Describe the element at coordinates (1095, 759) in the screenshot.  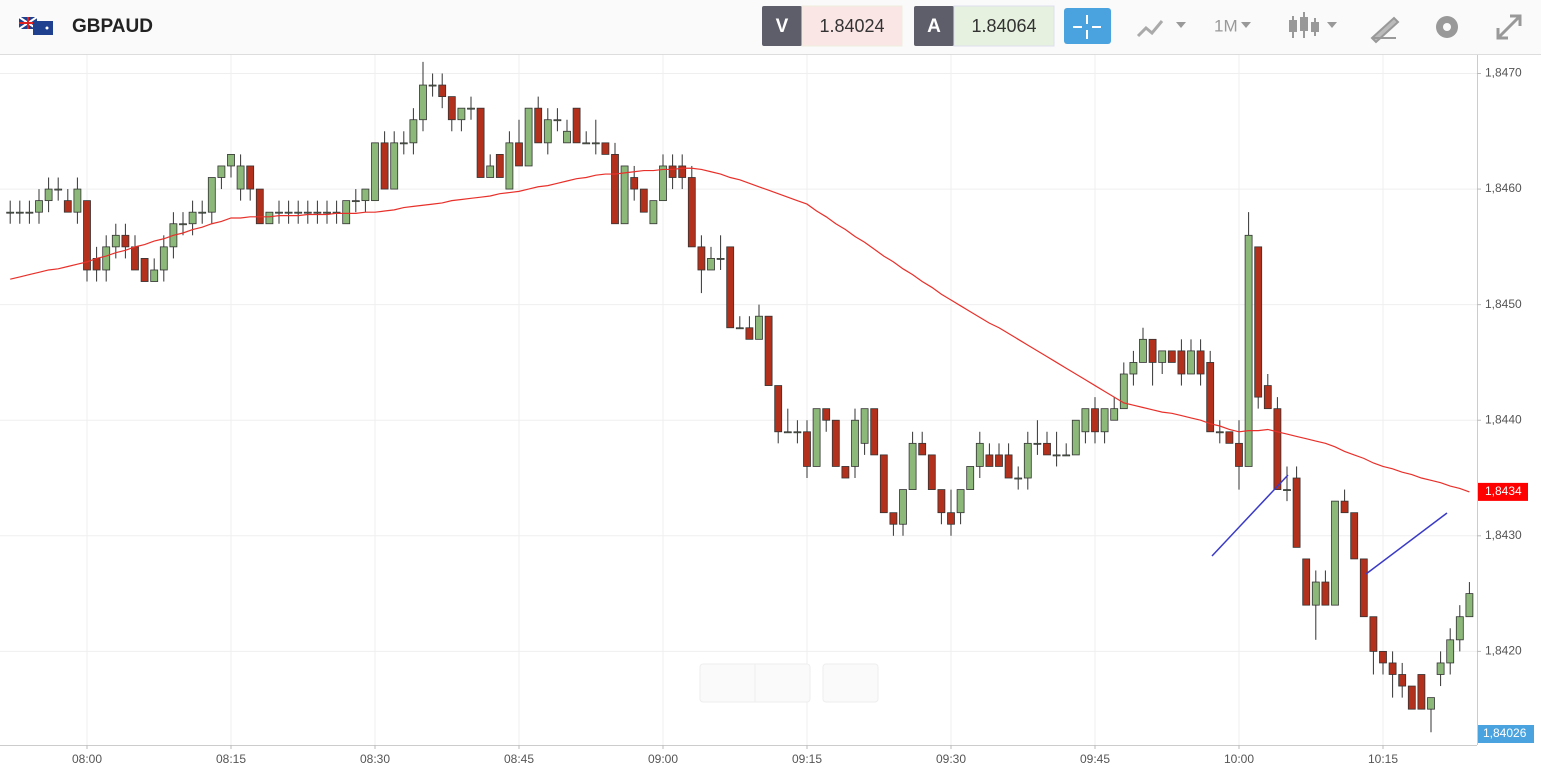
I see `x-tick-label: 09:45` at that location.